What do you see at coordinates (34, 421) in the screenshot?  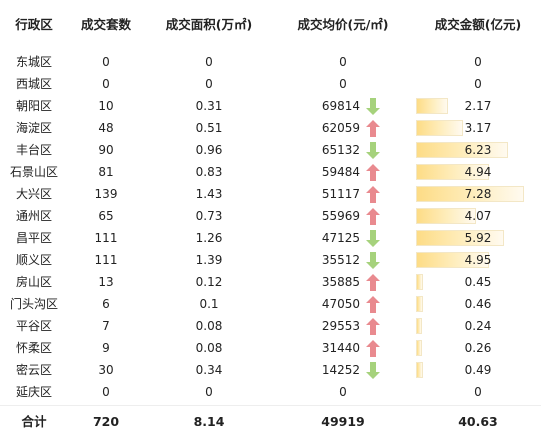 I see `total-label: 合计` at bounding box center [34, 421].